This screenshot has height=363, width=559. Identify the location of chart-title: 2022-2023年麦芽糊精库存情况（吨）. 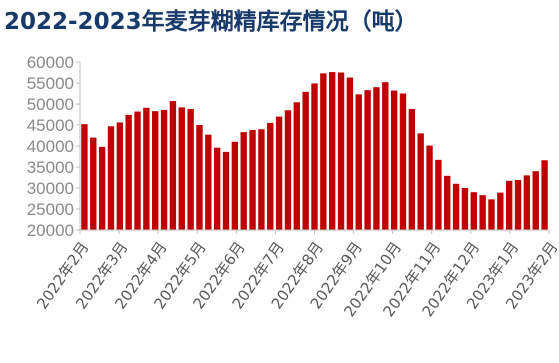
(211, 22).